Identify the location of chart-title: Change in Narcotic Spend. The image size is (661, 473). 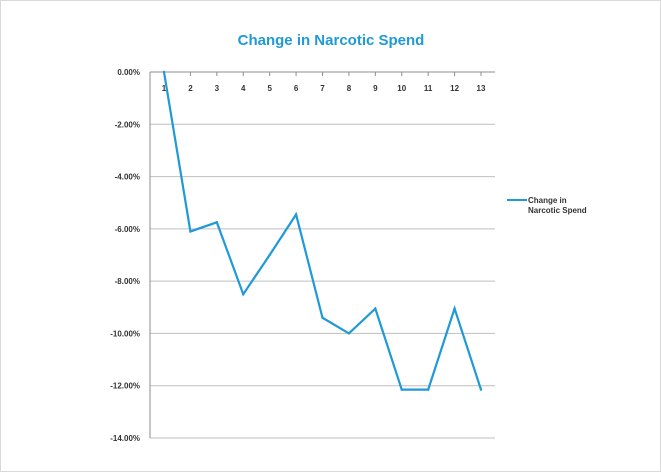
(331, 40).